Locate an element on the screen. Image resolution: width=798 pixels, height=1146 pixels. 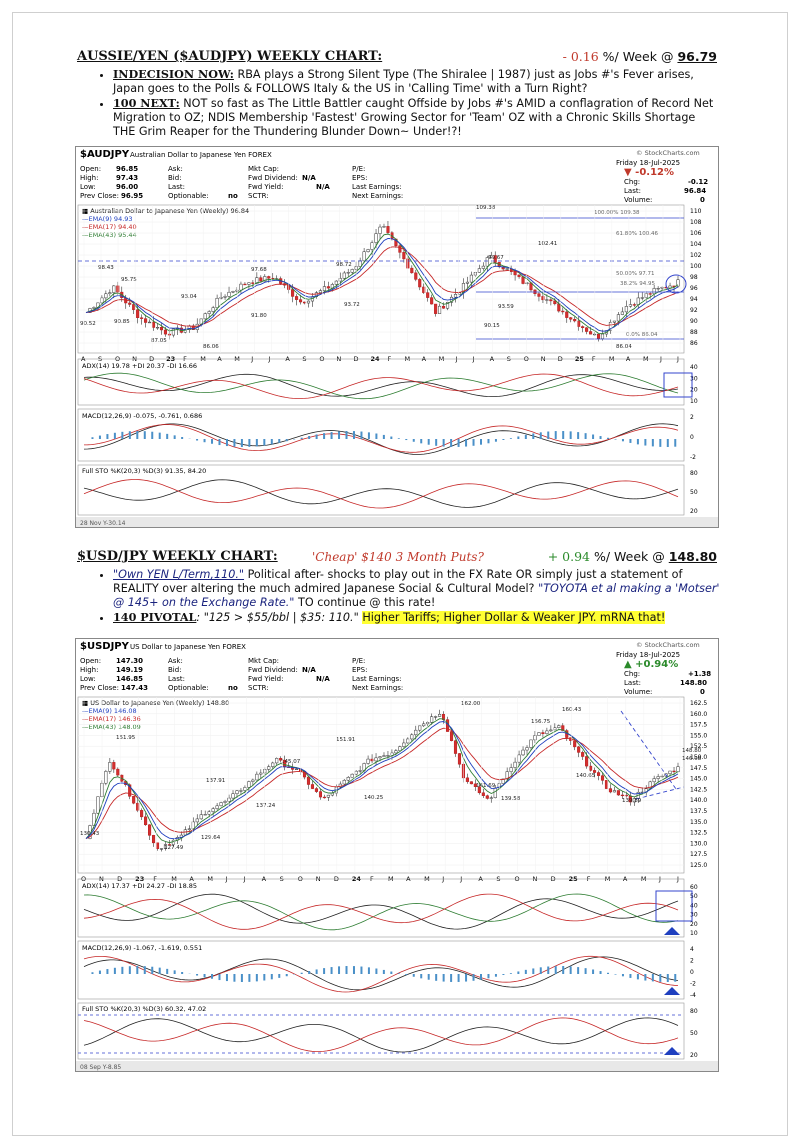
y-tick-label: 135.0 is located at coordinates (698, 822).